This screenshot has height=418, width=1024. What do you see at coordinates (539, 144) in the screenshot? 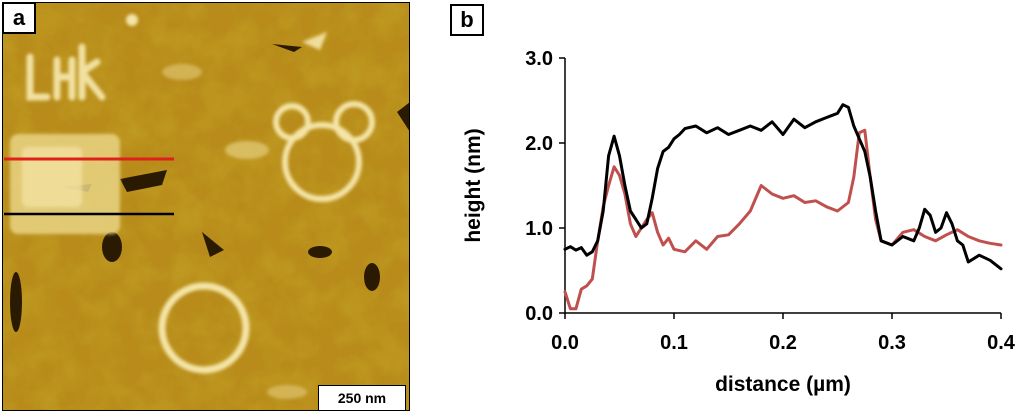
I see `y-tick-label: 2.0` at bounding box center [539, 144].